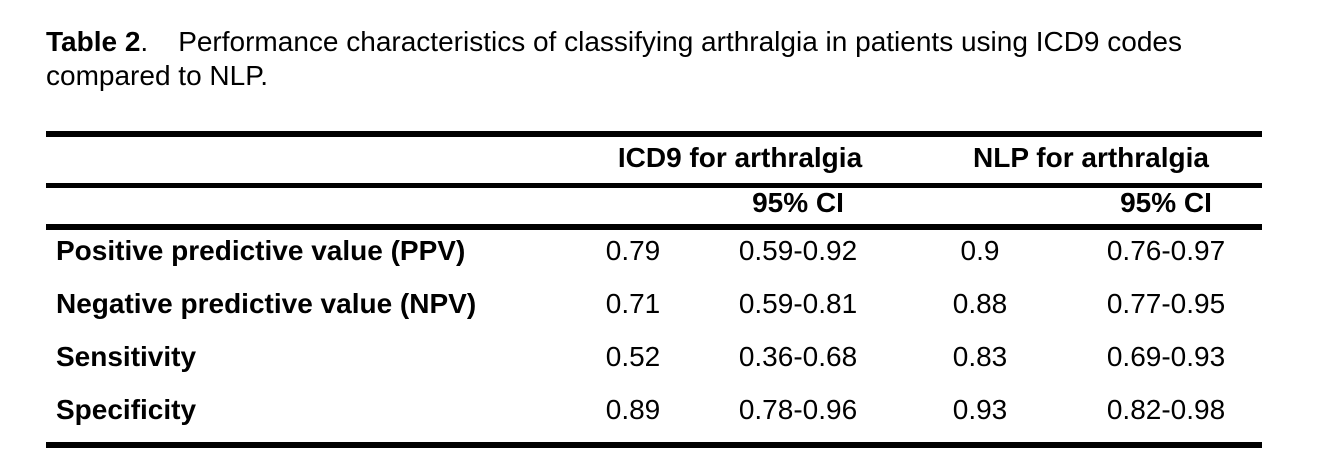  I want to click on icd9-ci-cell: 0.36-0.68, so click(798, 356).